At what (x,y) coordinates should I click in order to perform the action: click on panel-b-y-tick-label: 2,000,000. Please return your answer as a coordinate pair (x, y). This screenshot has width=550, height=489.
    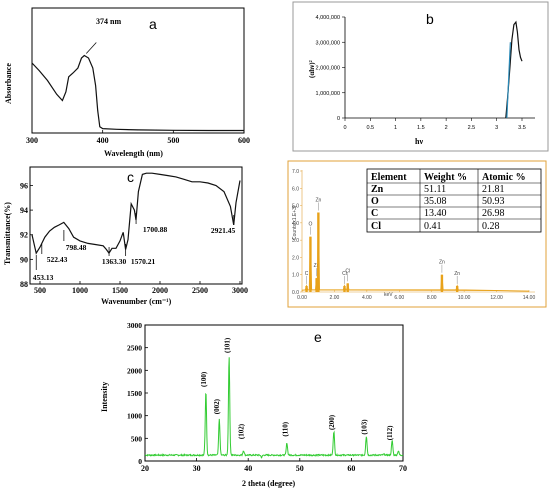
    Looking at the image, I should click on (328, 69).